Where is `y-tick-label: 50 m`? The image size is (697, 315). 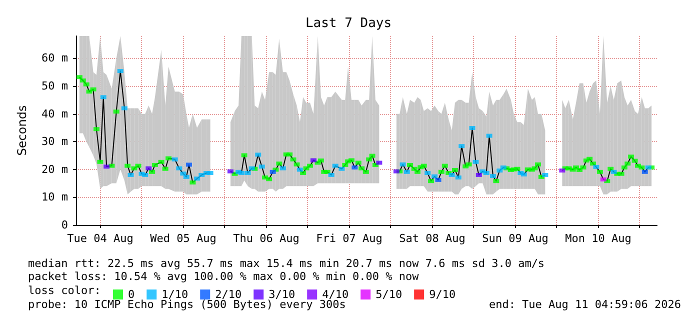
y-tick-label: 50 m is located at coordinates (55, 86).